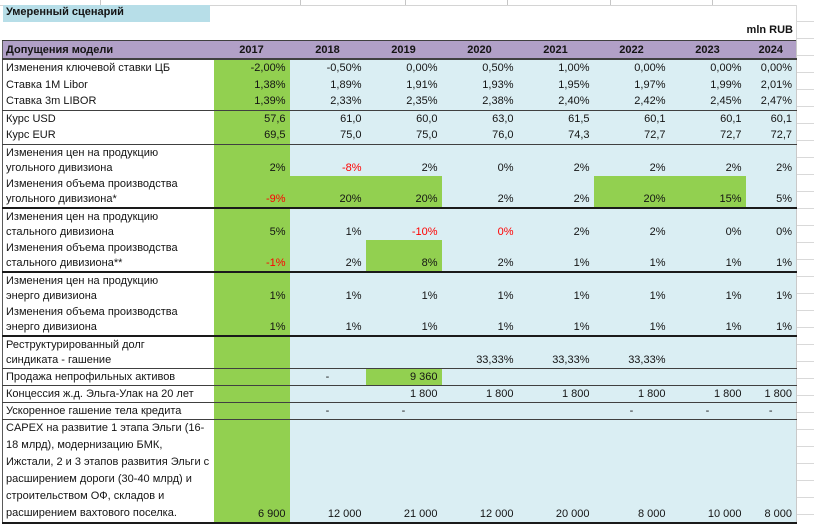 The height and width of the screenshot is (524, 814). What do you see at coordinates (327, 102) in the screenshot?
I see `value-cell: 2,33%` at bounding box center [327, 102].